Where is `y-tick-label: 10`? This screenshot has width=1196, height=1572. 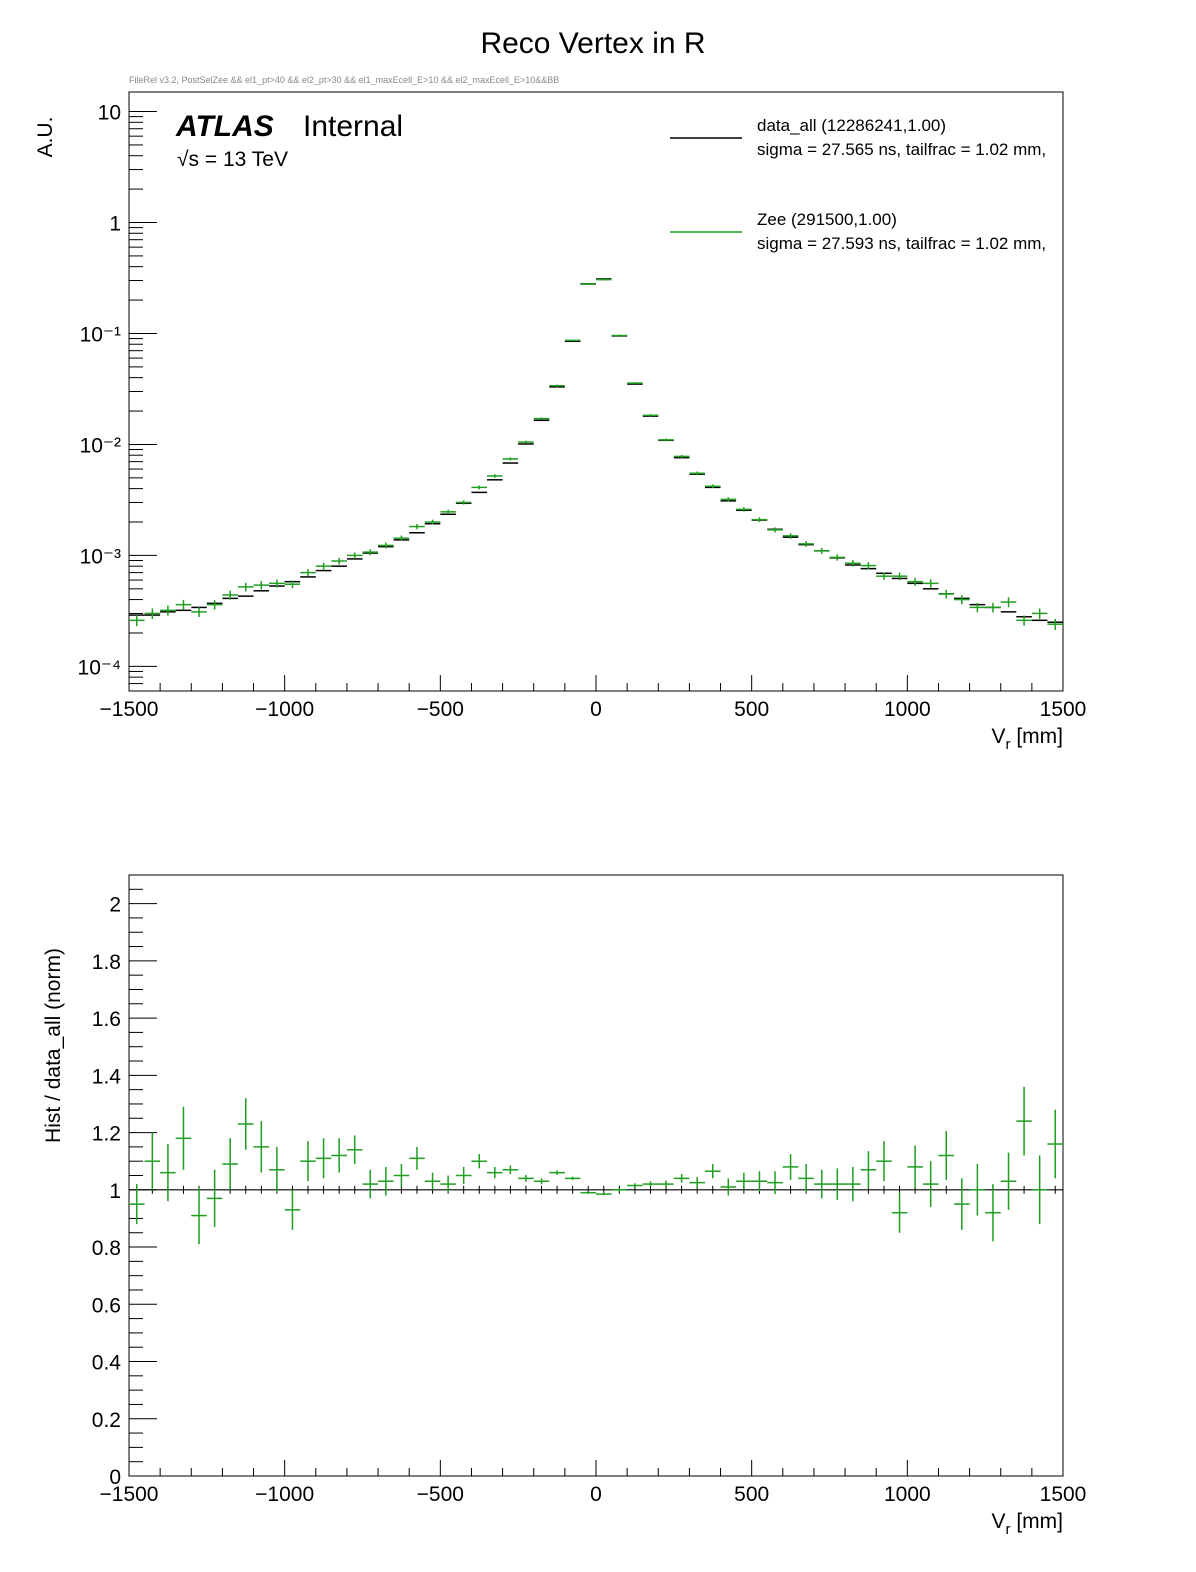
y-tick-label: 10 is located at coordinates (109, 113).